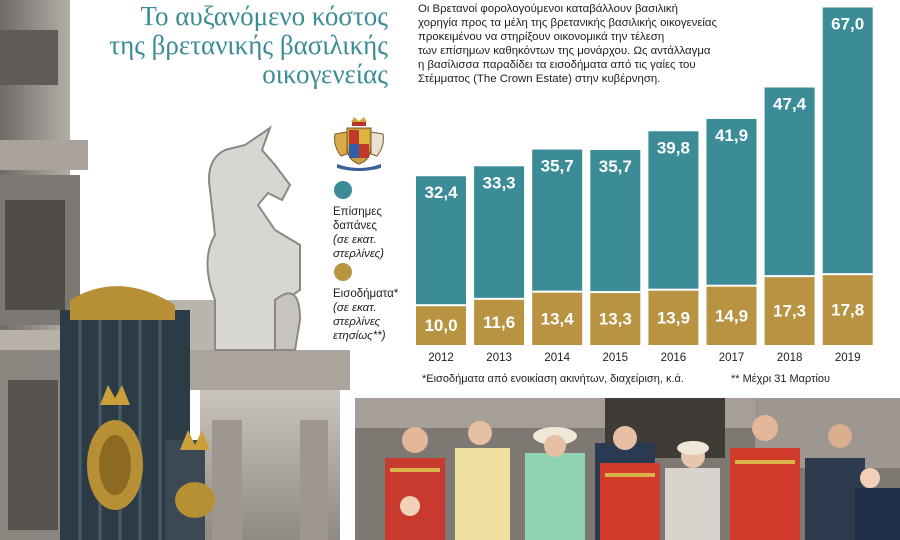  Describe the element at coordinates (731, 135) in the screenshot. I see `data-label-official: 41,9` at that location.